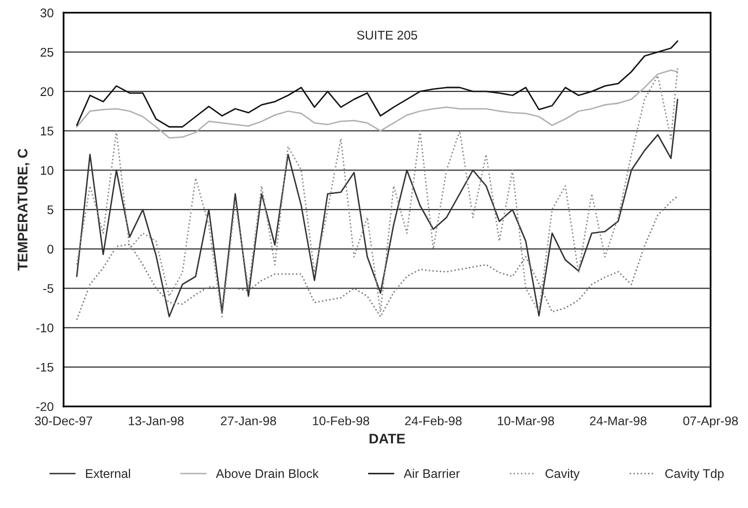 This screenshot has width=748, height=508. Describe the element at coordinates (50, 249) in the screenshot. I see `y-tick-label: 0` at that location.